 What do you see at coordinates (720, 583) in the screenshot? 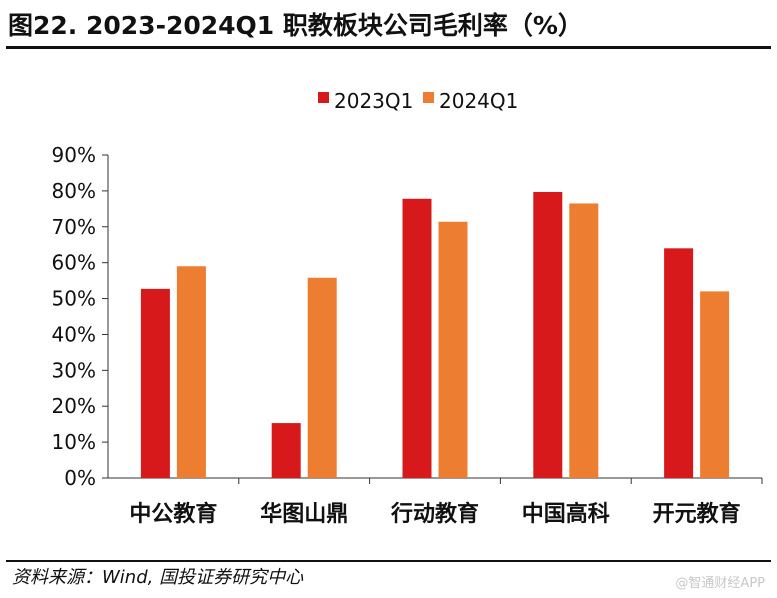
I see `watermark: @智通财经APP` at bounding box center [720, 583].